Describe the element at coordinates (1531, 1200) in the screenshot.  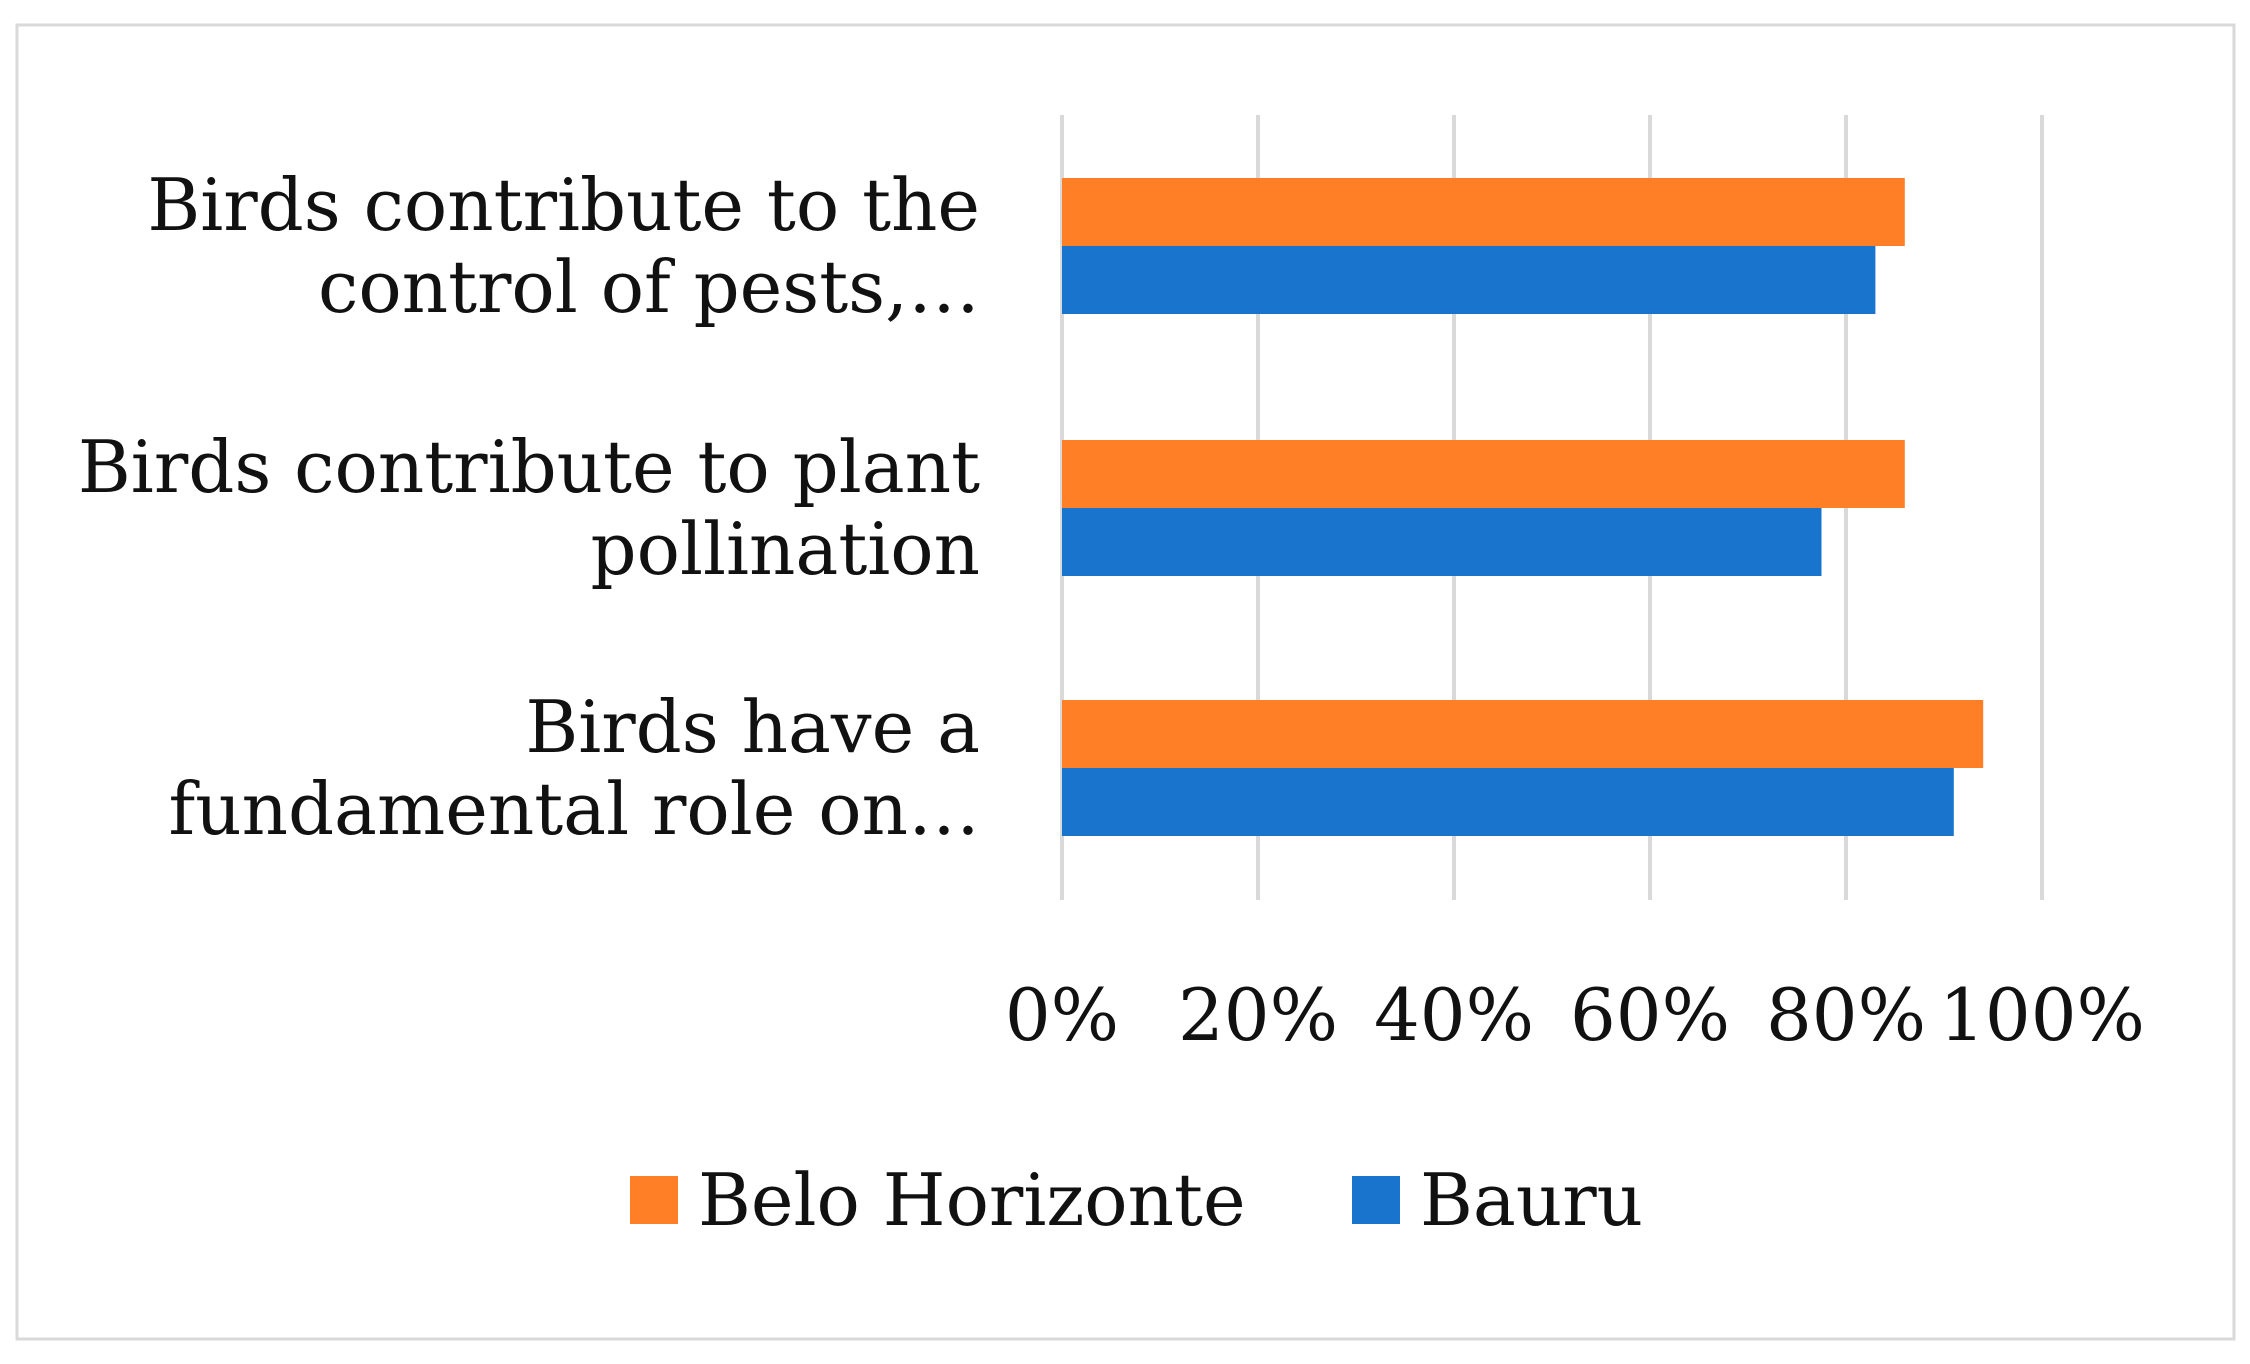
I see `legend-label-1: Bauru` at that location.